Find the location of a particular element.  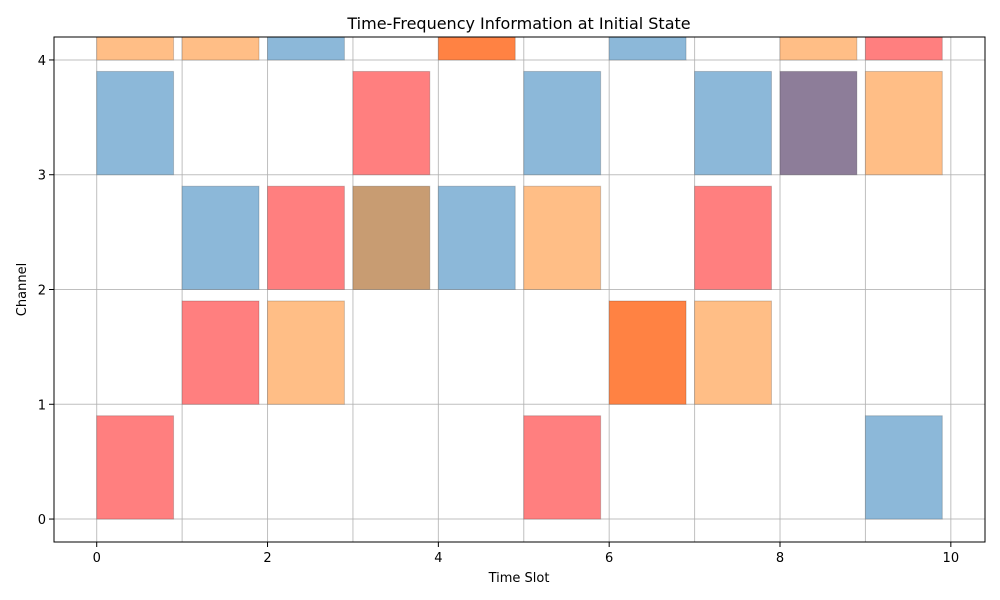

block-t2-c2 is located at coordinates (306, 237).